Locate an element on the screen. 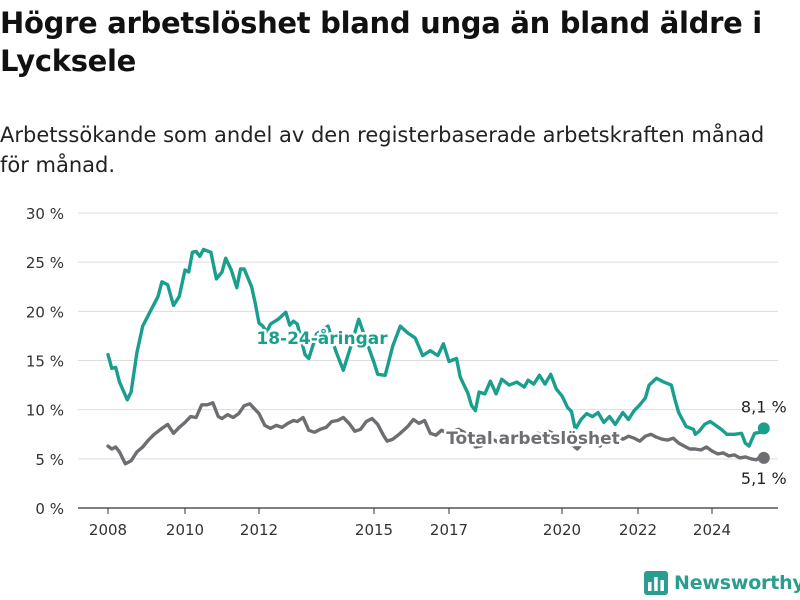  y-tick-label: 15 % is located at coordinates (45, 362).